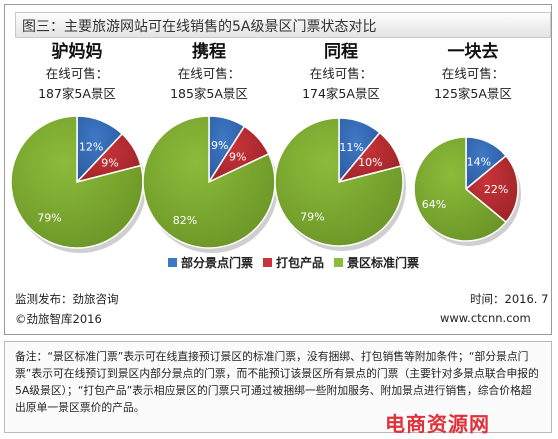 The height and width of the screenshot is (439, 558). I want to click on source-text: 监测发布：劲旅咨询, so click(67, 299).